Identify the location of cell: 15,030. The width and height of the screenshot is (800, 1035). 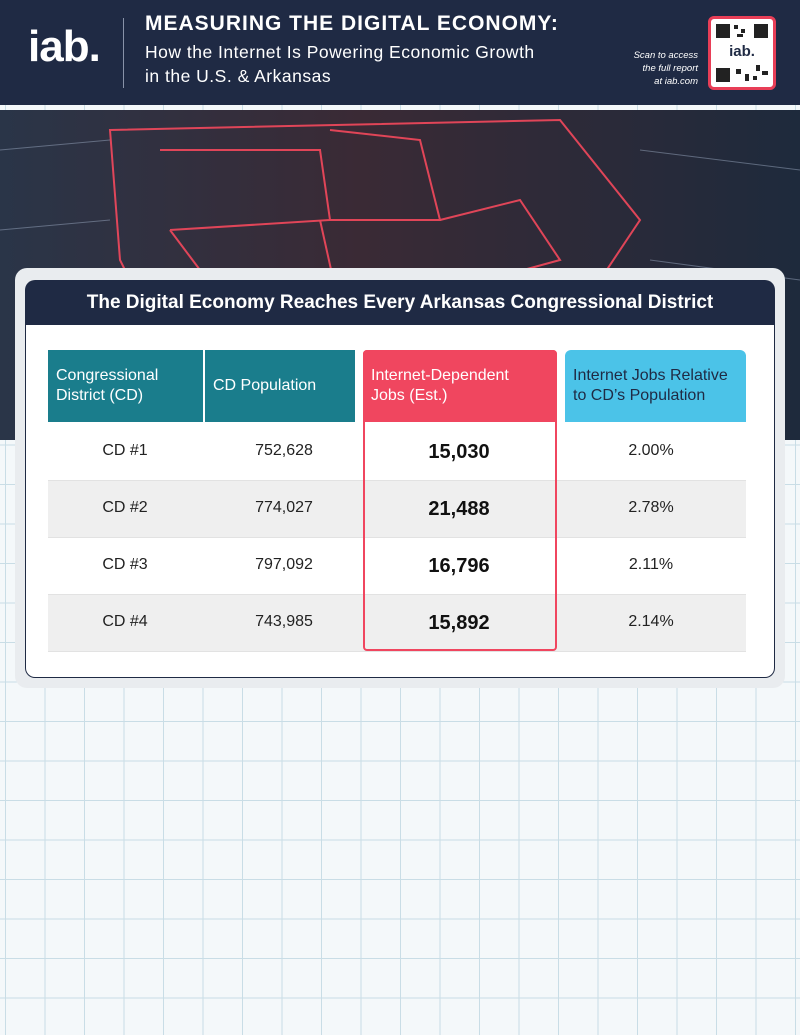
(459, 452).